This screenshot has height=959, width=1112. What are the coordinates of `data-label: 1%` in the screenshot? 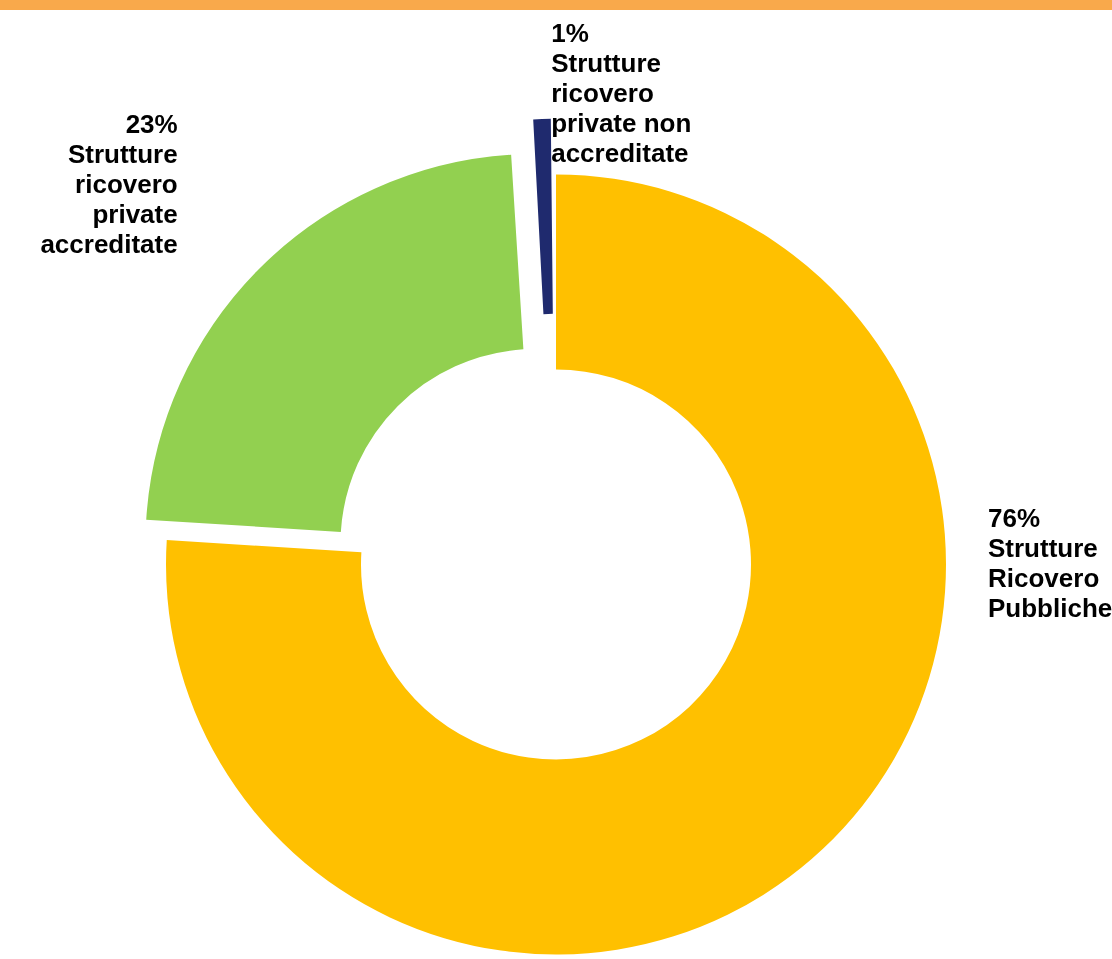 It's located at (570, 33).